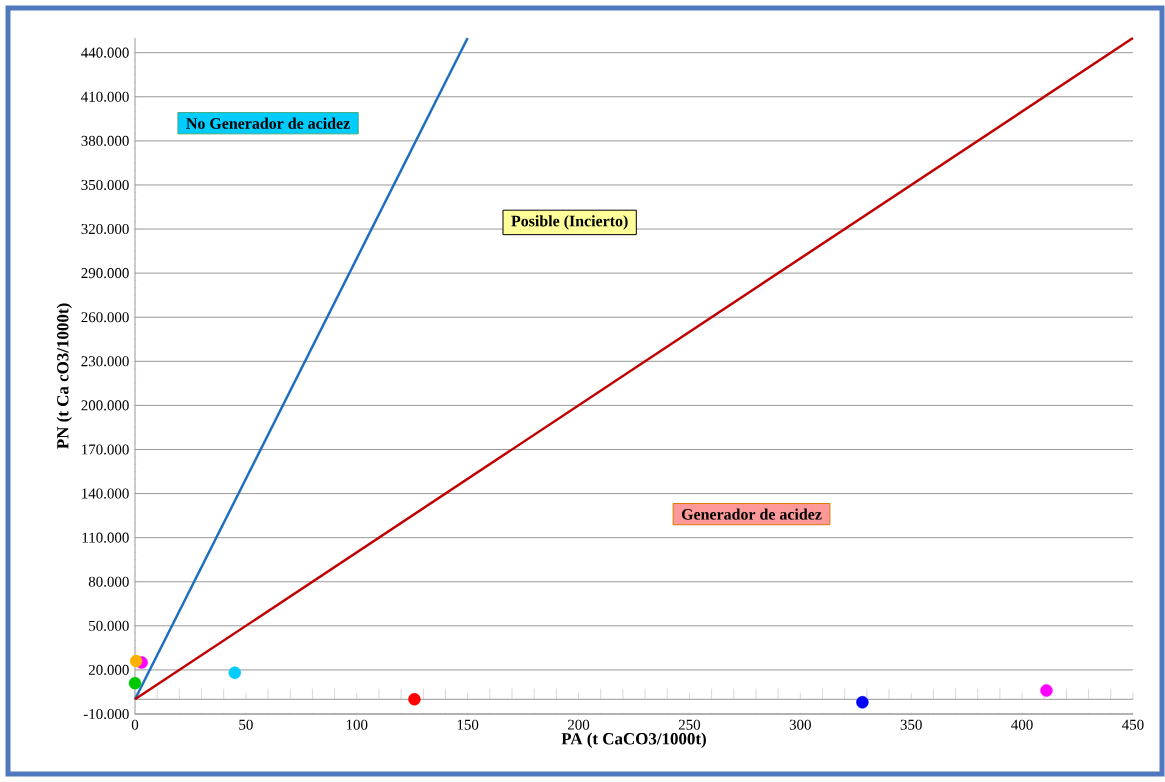 The height and width of the screenshot is (782, 1165). I want to click on x-tick-label: 0, so click(135, 724).